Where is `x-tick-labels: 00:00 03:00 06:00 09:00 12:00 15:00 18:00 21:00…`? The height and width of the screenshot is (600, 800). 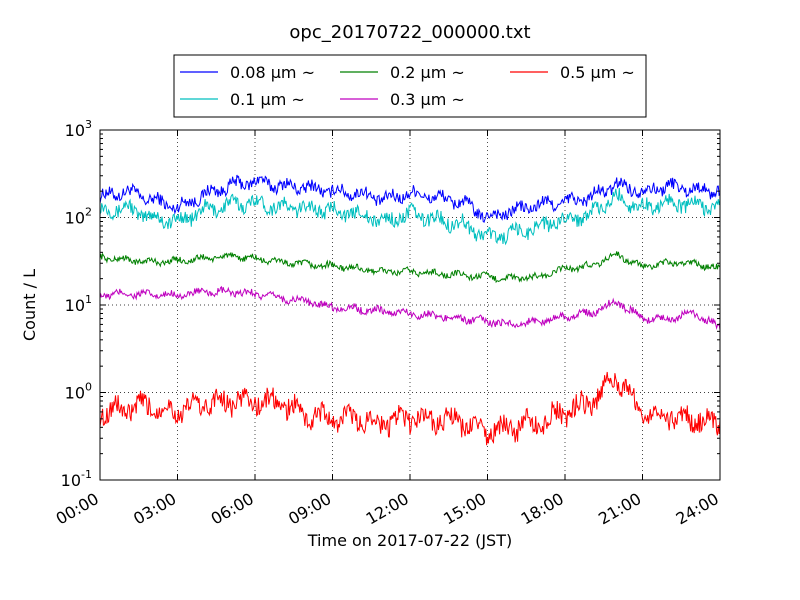
x-tick-labels: 00:00 03:00 06:00 09:00 12:00 15:00 18:00 21:00… is located at coordinates (387, 509).